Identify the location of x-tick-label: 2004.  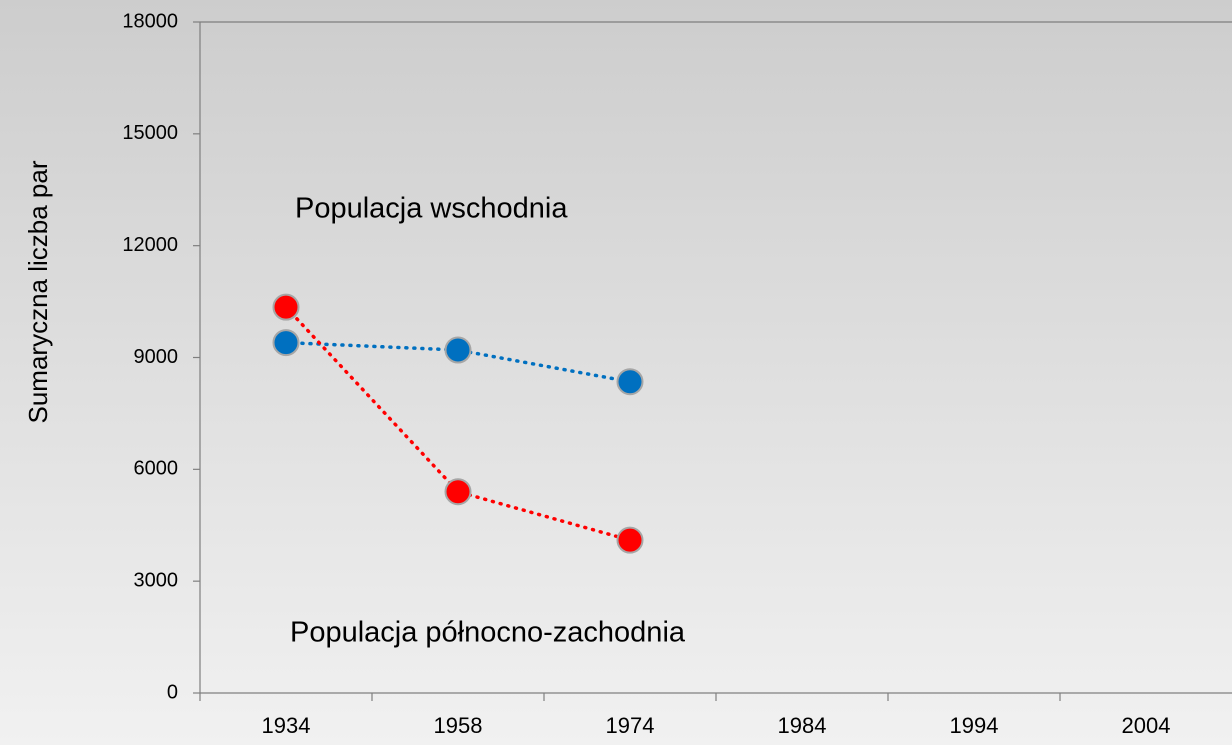
(1146, 725).